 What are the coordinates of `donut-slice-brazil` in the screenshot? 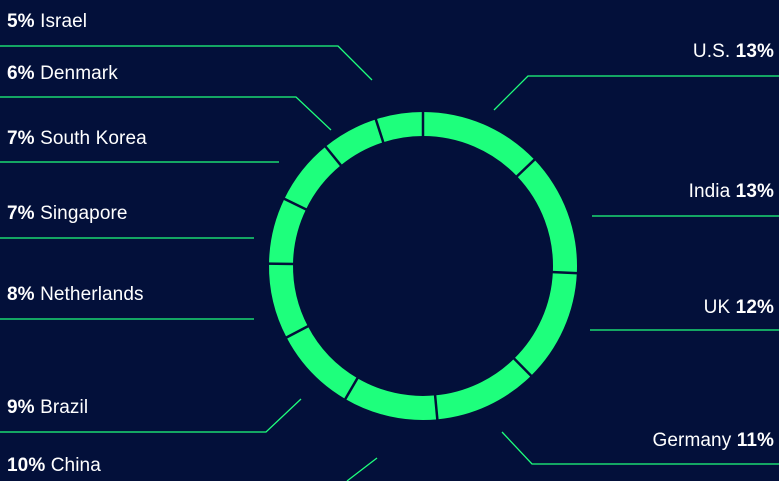 It's located at (322, 362).